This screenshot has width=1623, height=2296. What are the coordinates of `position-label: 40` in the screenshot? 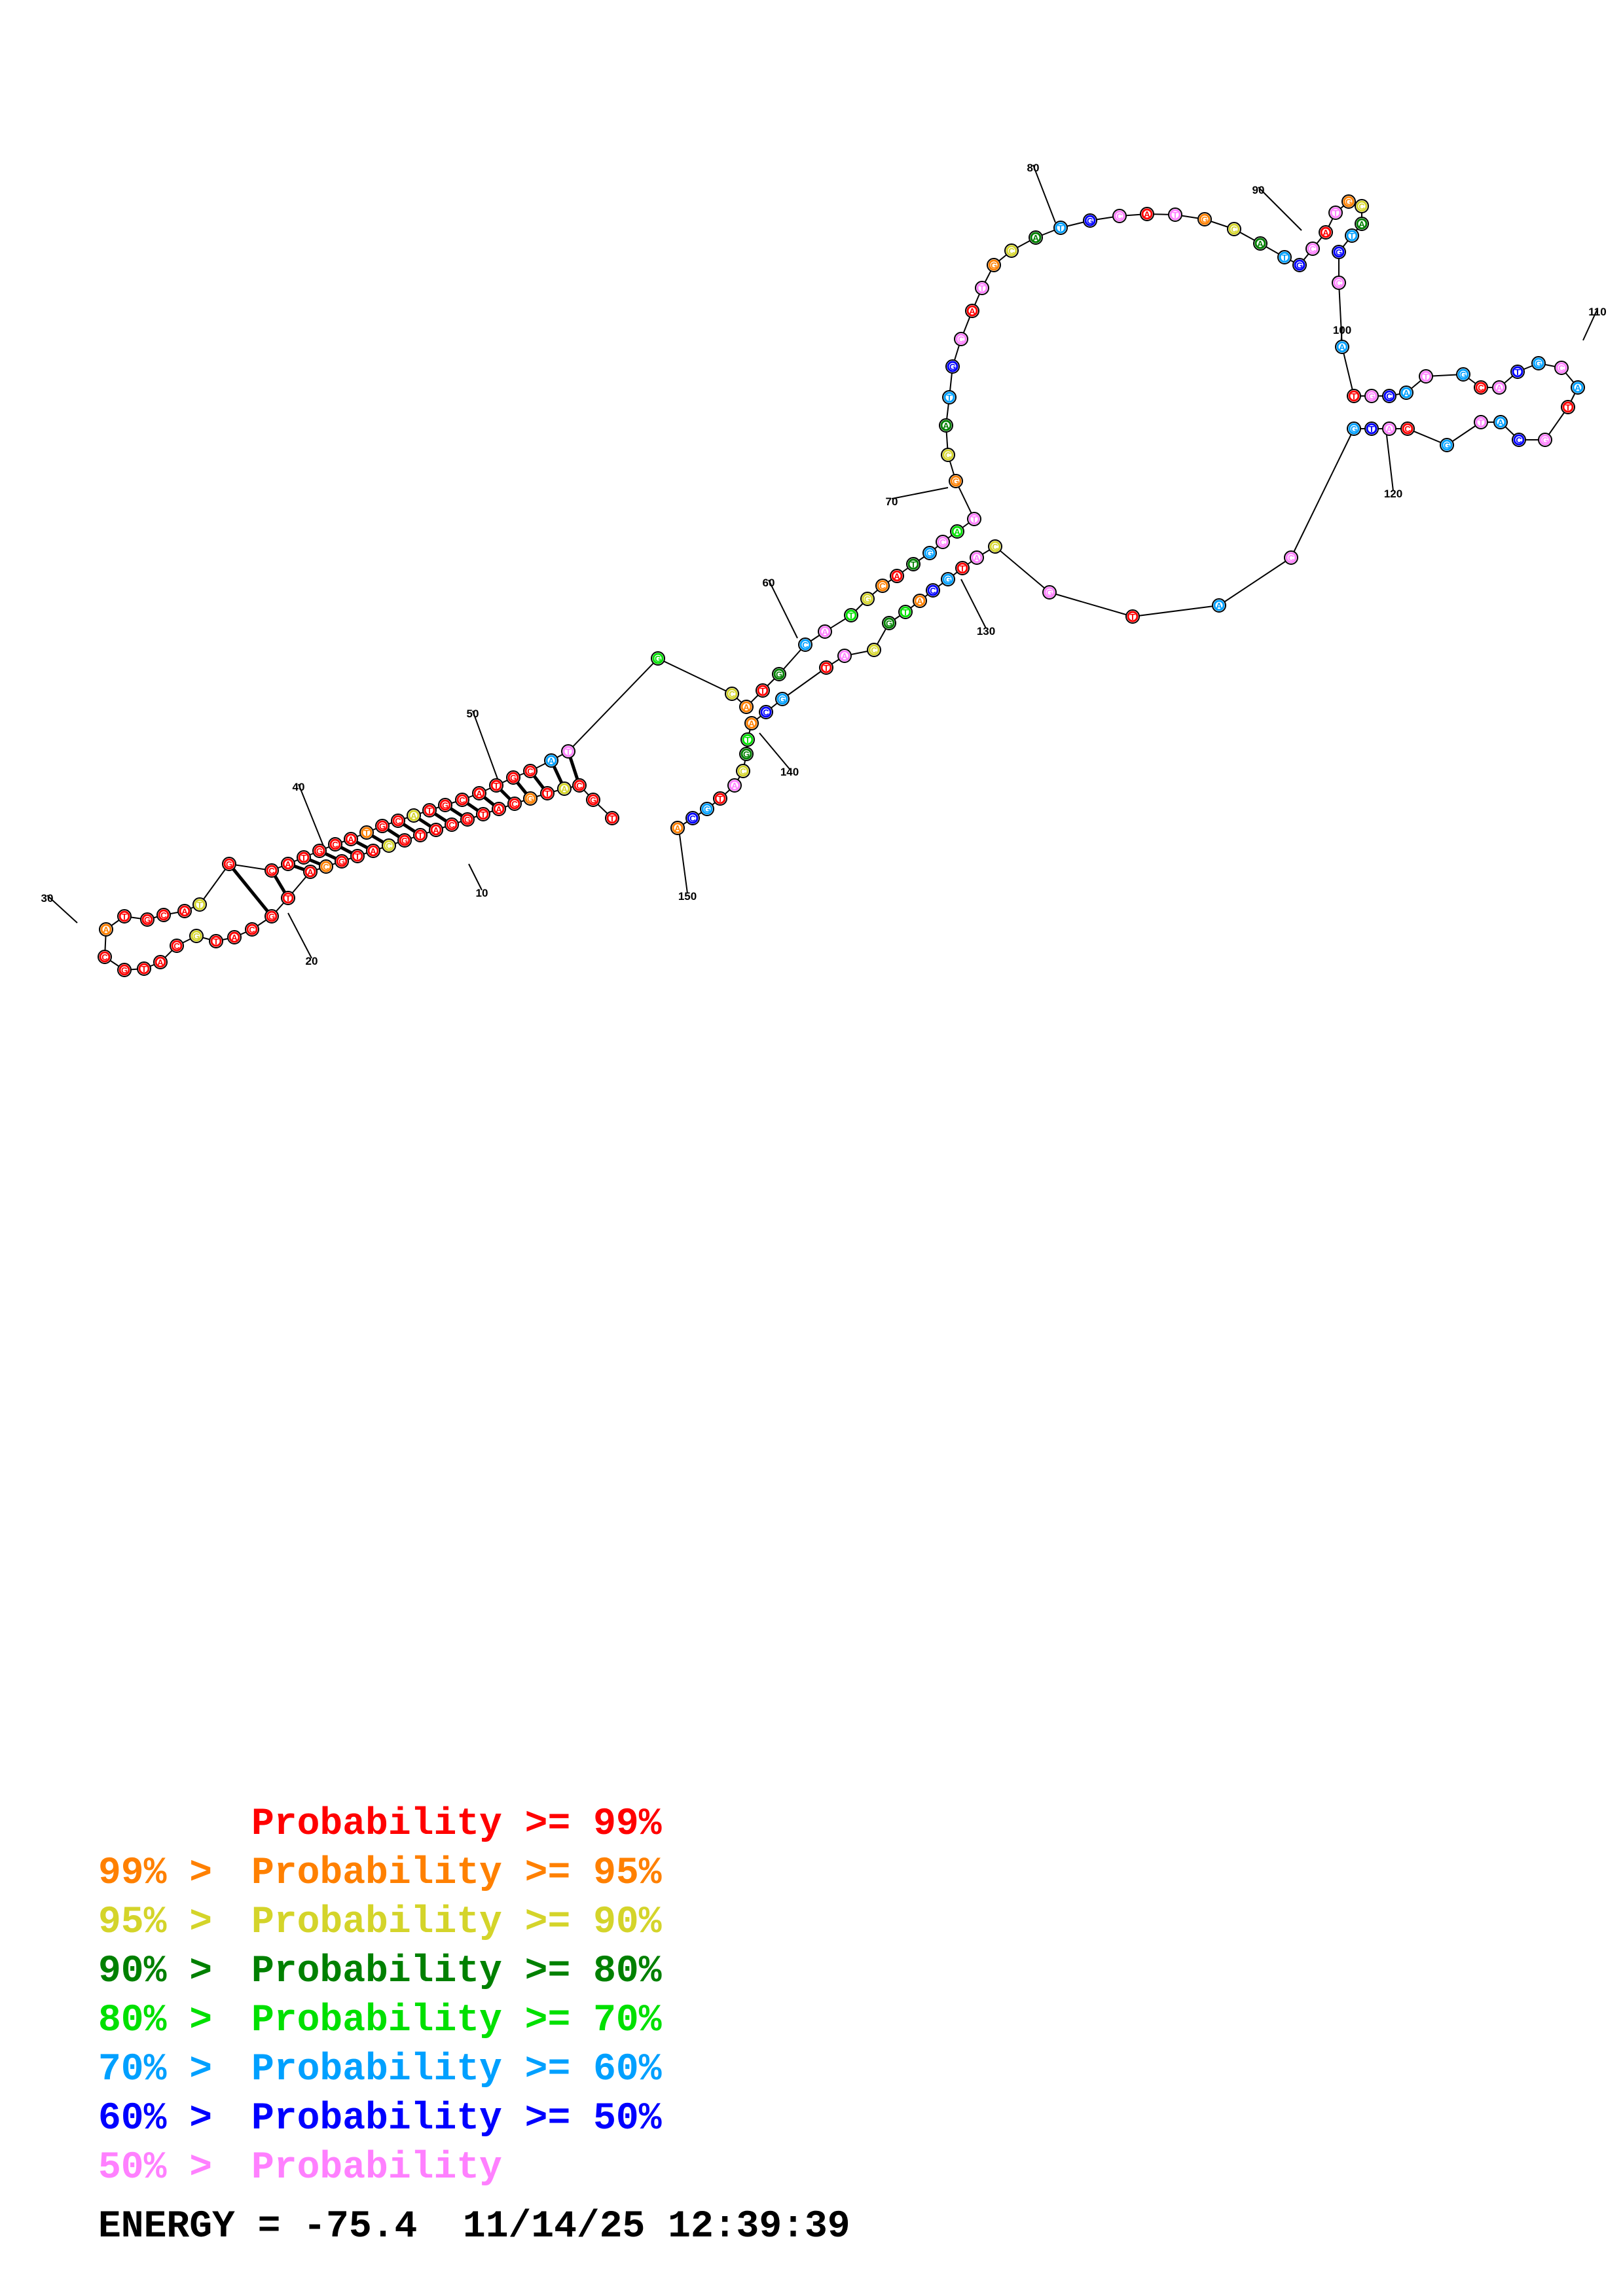 It's located at (299, 787).